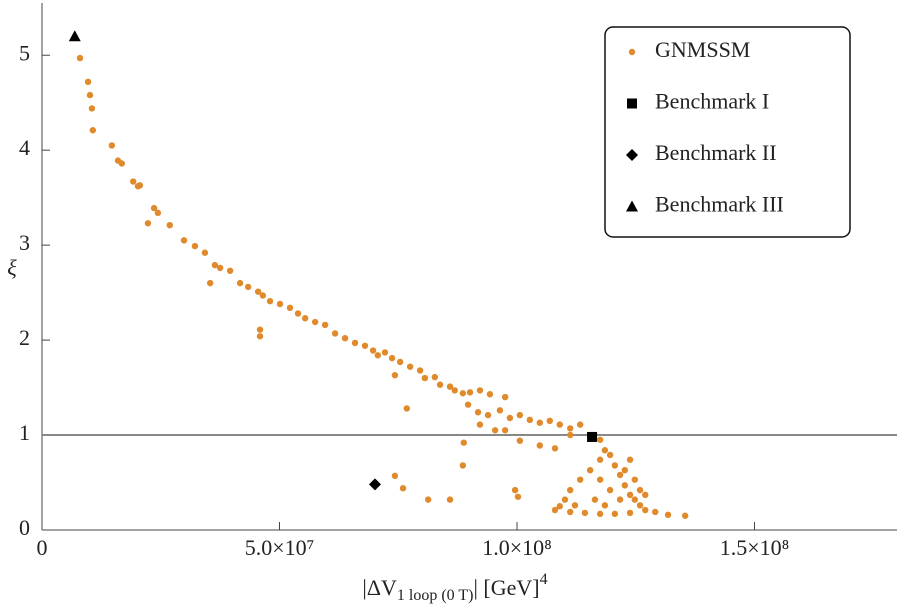 The image size is (900, 612). Describe the element at coordinates (24, 147) in the screenshot. I see `y-tick-label: 4` at that location.